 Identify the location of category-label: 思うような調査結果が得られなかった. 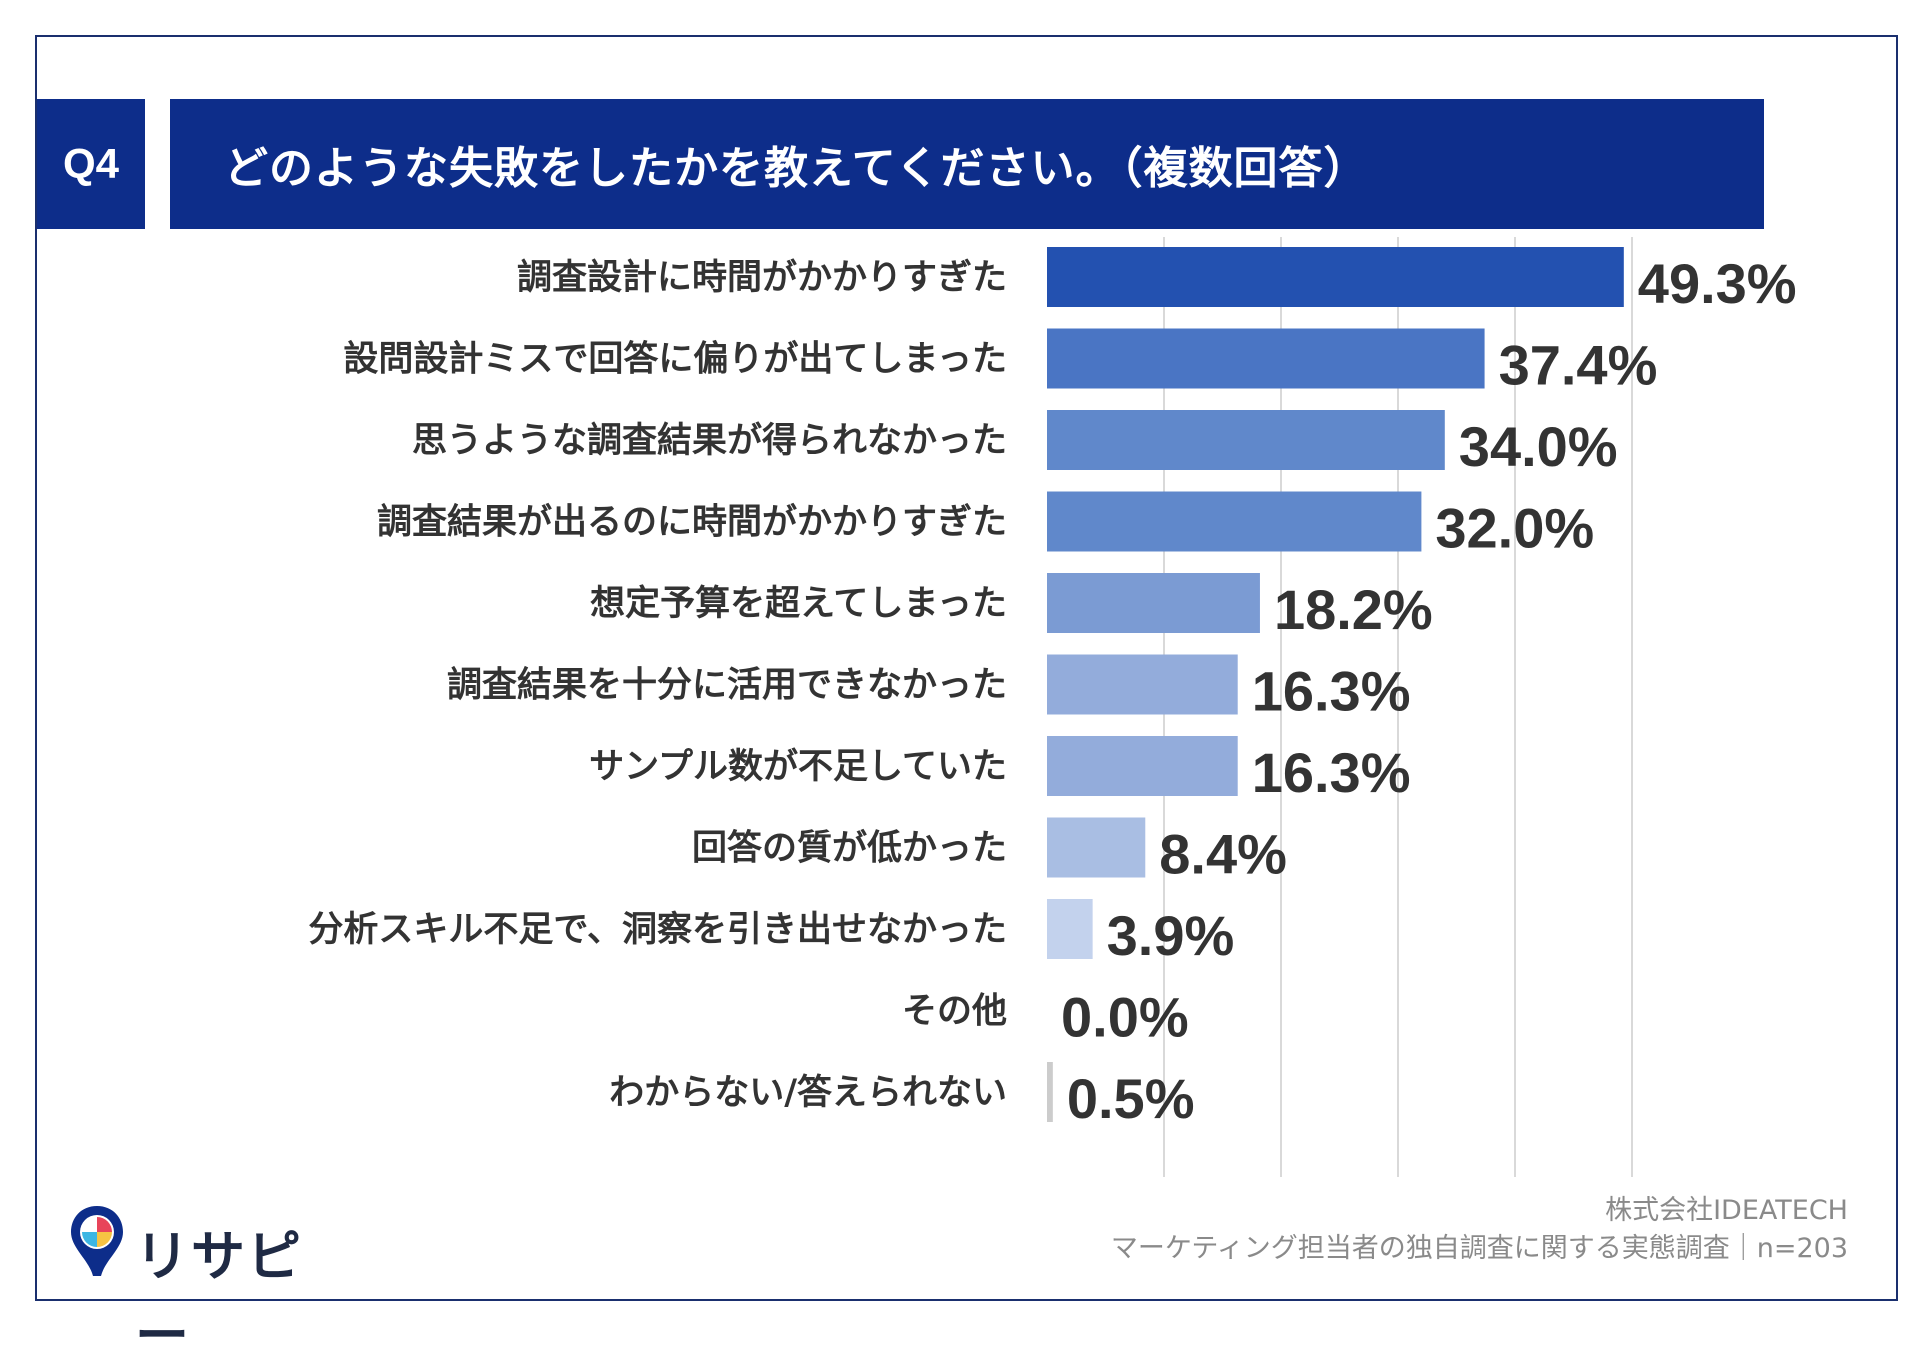
(709, 441).